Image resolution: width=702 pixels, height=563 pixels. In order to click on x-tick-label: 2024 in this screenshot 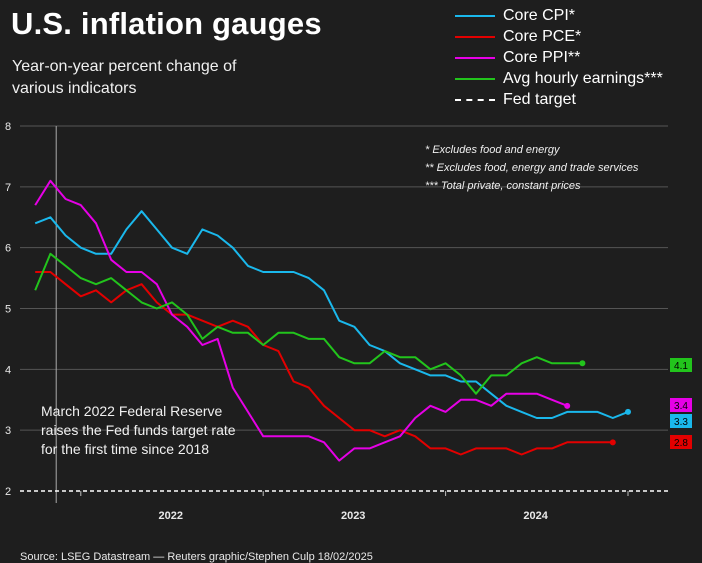, I will do `click(535, 516)`.